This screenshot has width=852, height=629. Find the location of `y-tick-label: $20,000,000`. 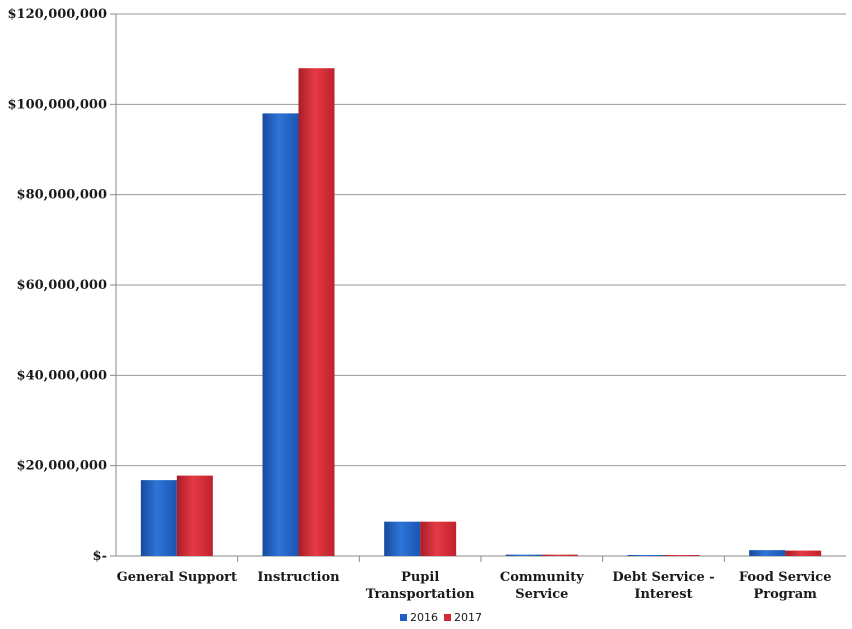

y-tick-label: $20,000,000 is located at coordinates (62, 466).